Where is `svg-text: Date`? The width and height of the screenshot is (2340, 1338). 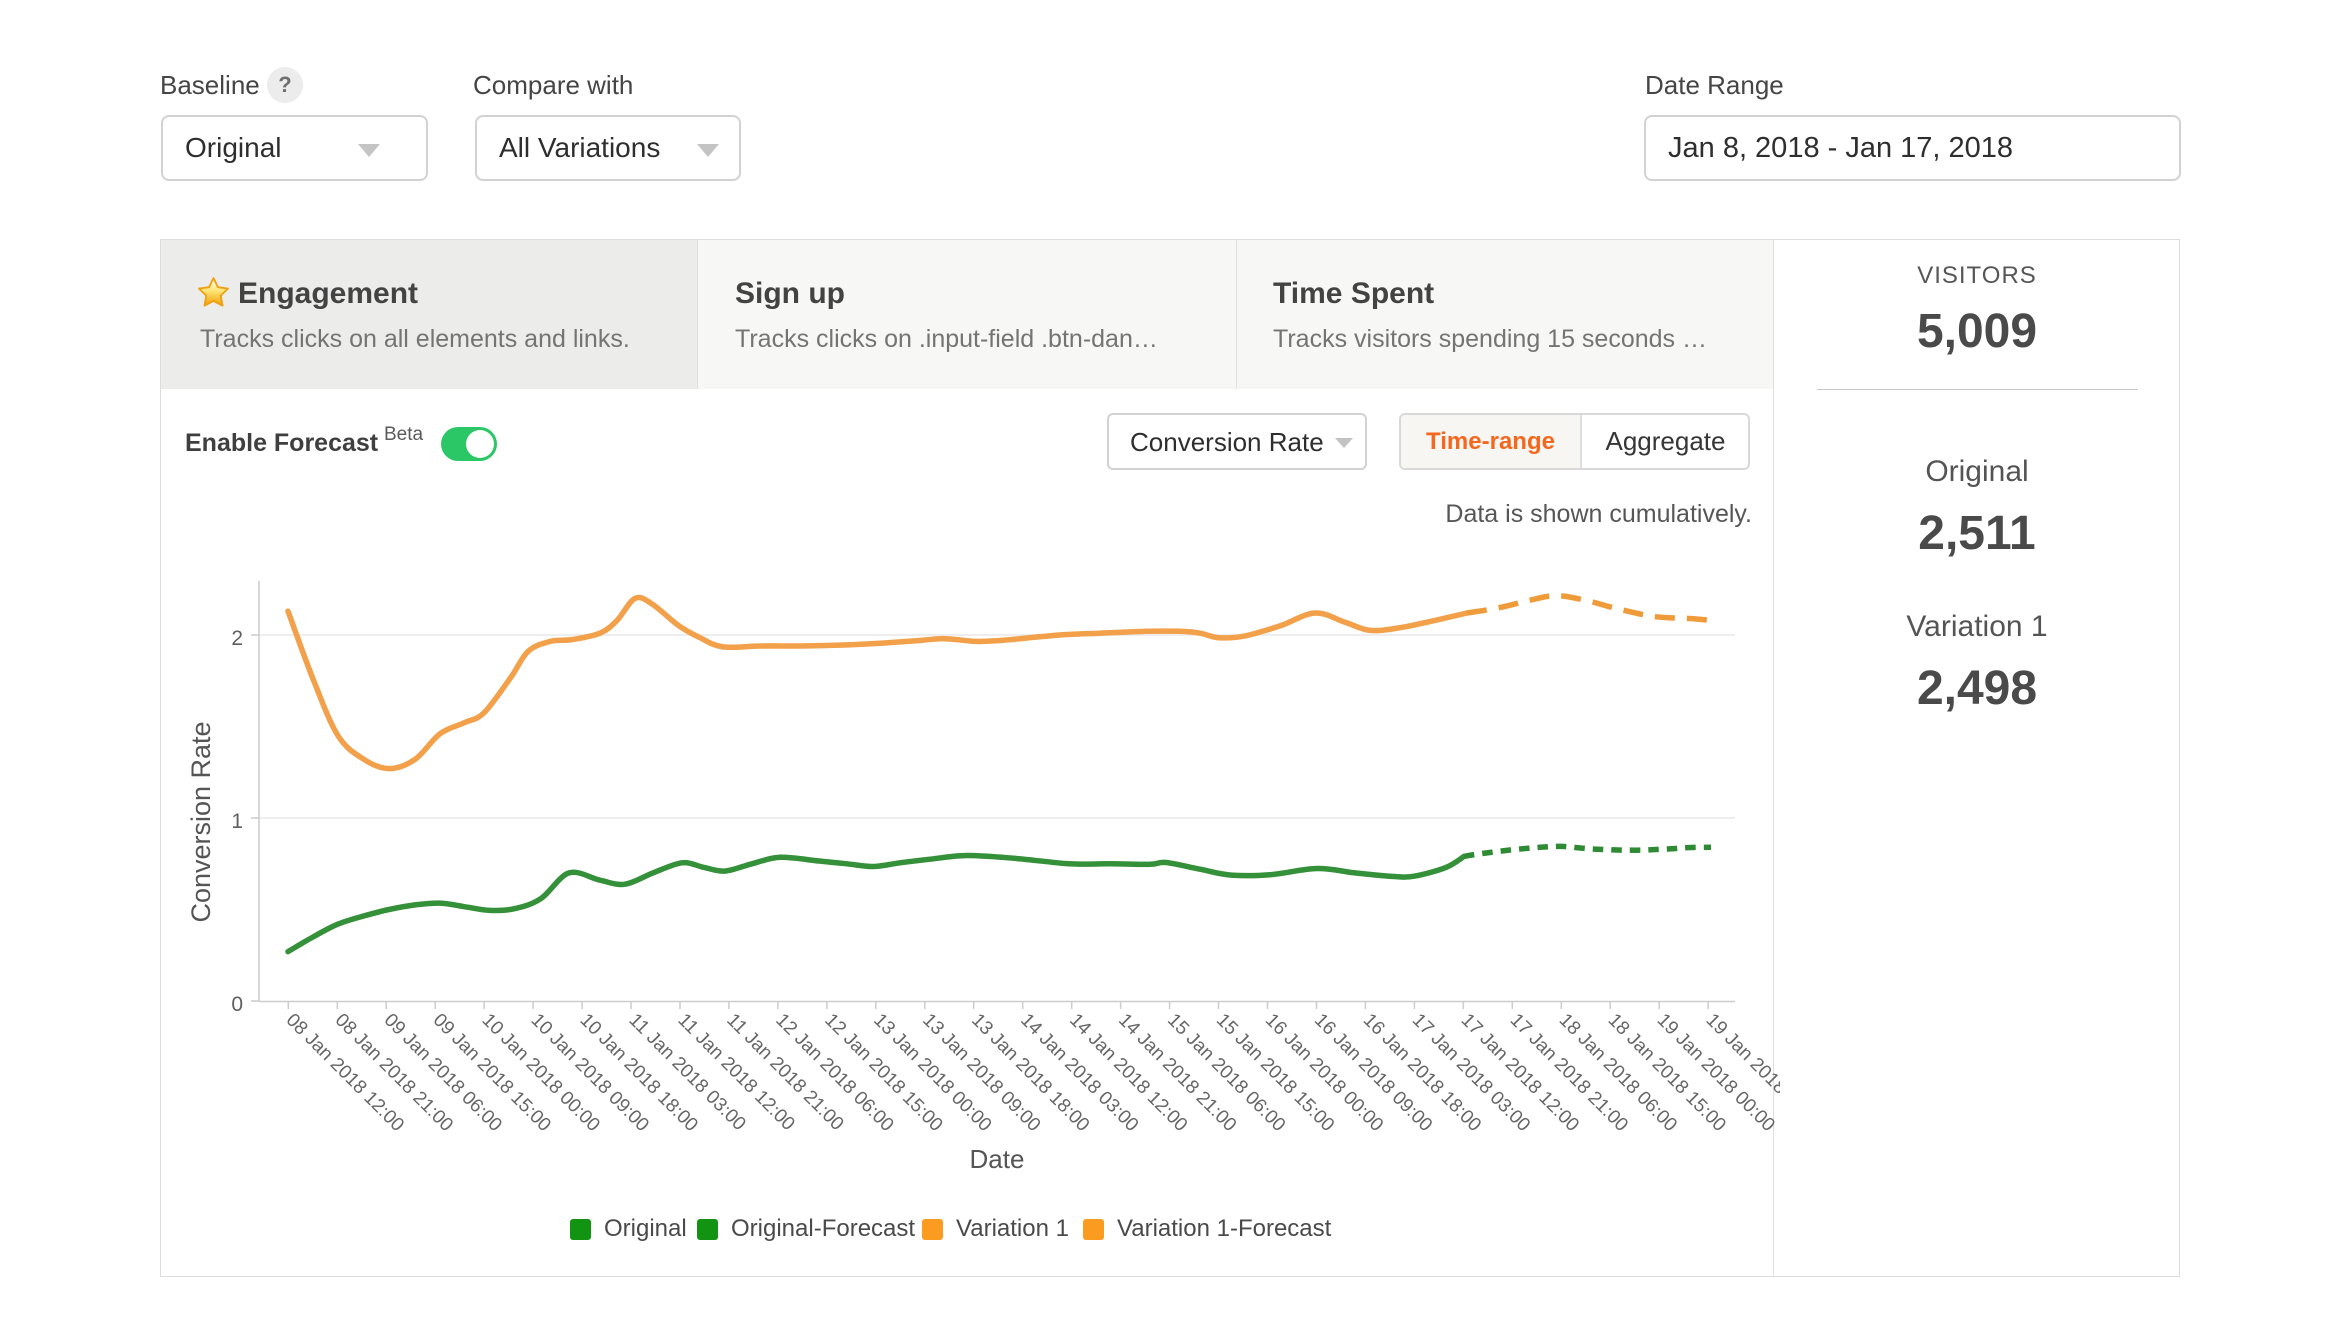 svg-text: Date is located at coordinates (997, 1159).